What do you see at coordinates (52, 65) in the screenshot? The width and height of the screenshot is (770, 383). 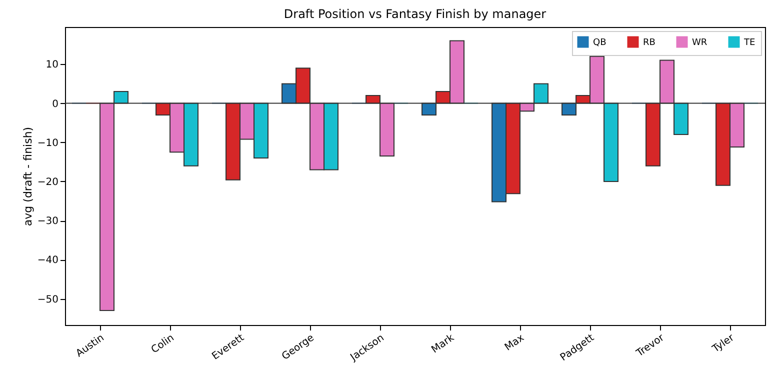 I see `y-tick-label: 10` at bounding box center [52, 65].